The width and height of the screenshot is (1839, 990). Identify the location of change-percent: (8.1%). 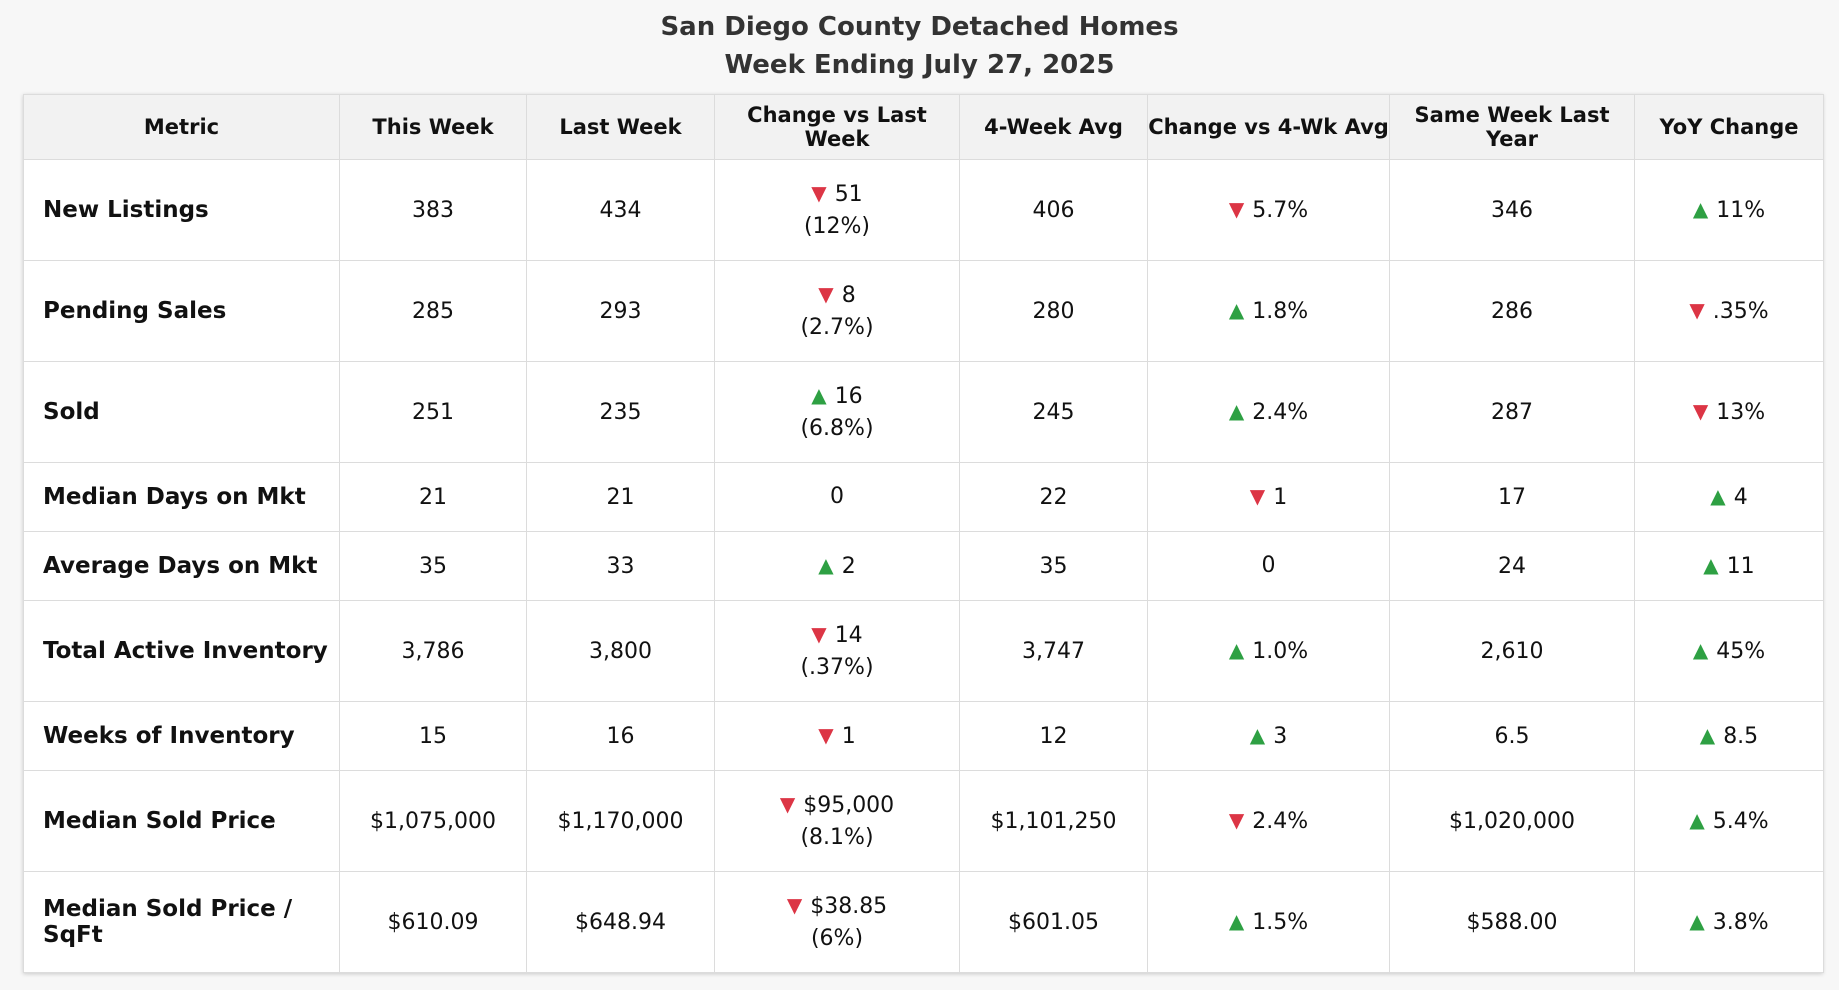
(837, 837).